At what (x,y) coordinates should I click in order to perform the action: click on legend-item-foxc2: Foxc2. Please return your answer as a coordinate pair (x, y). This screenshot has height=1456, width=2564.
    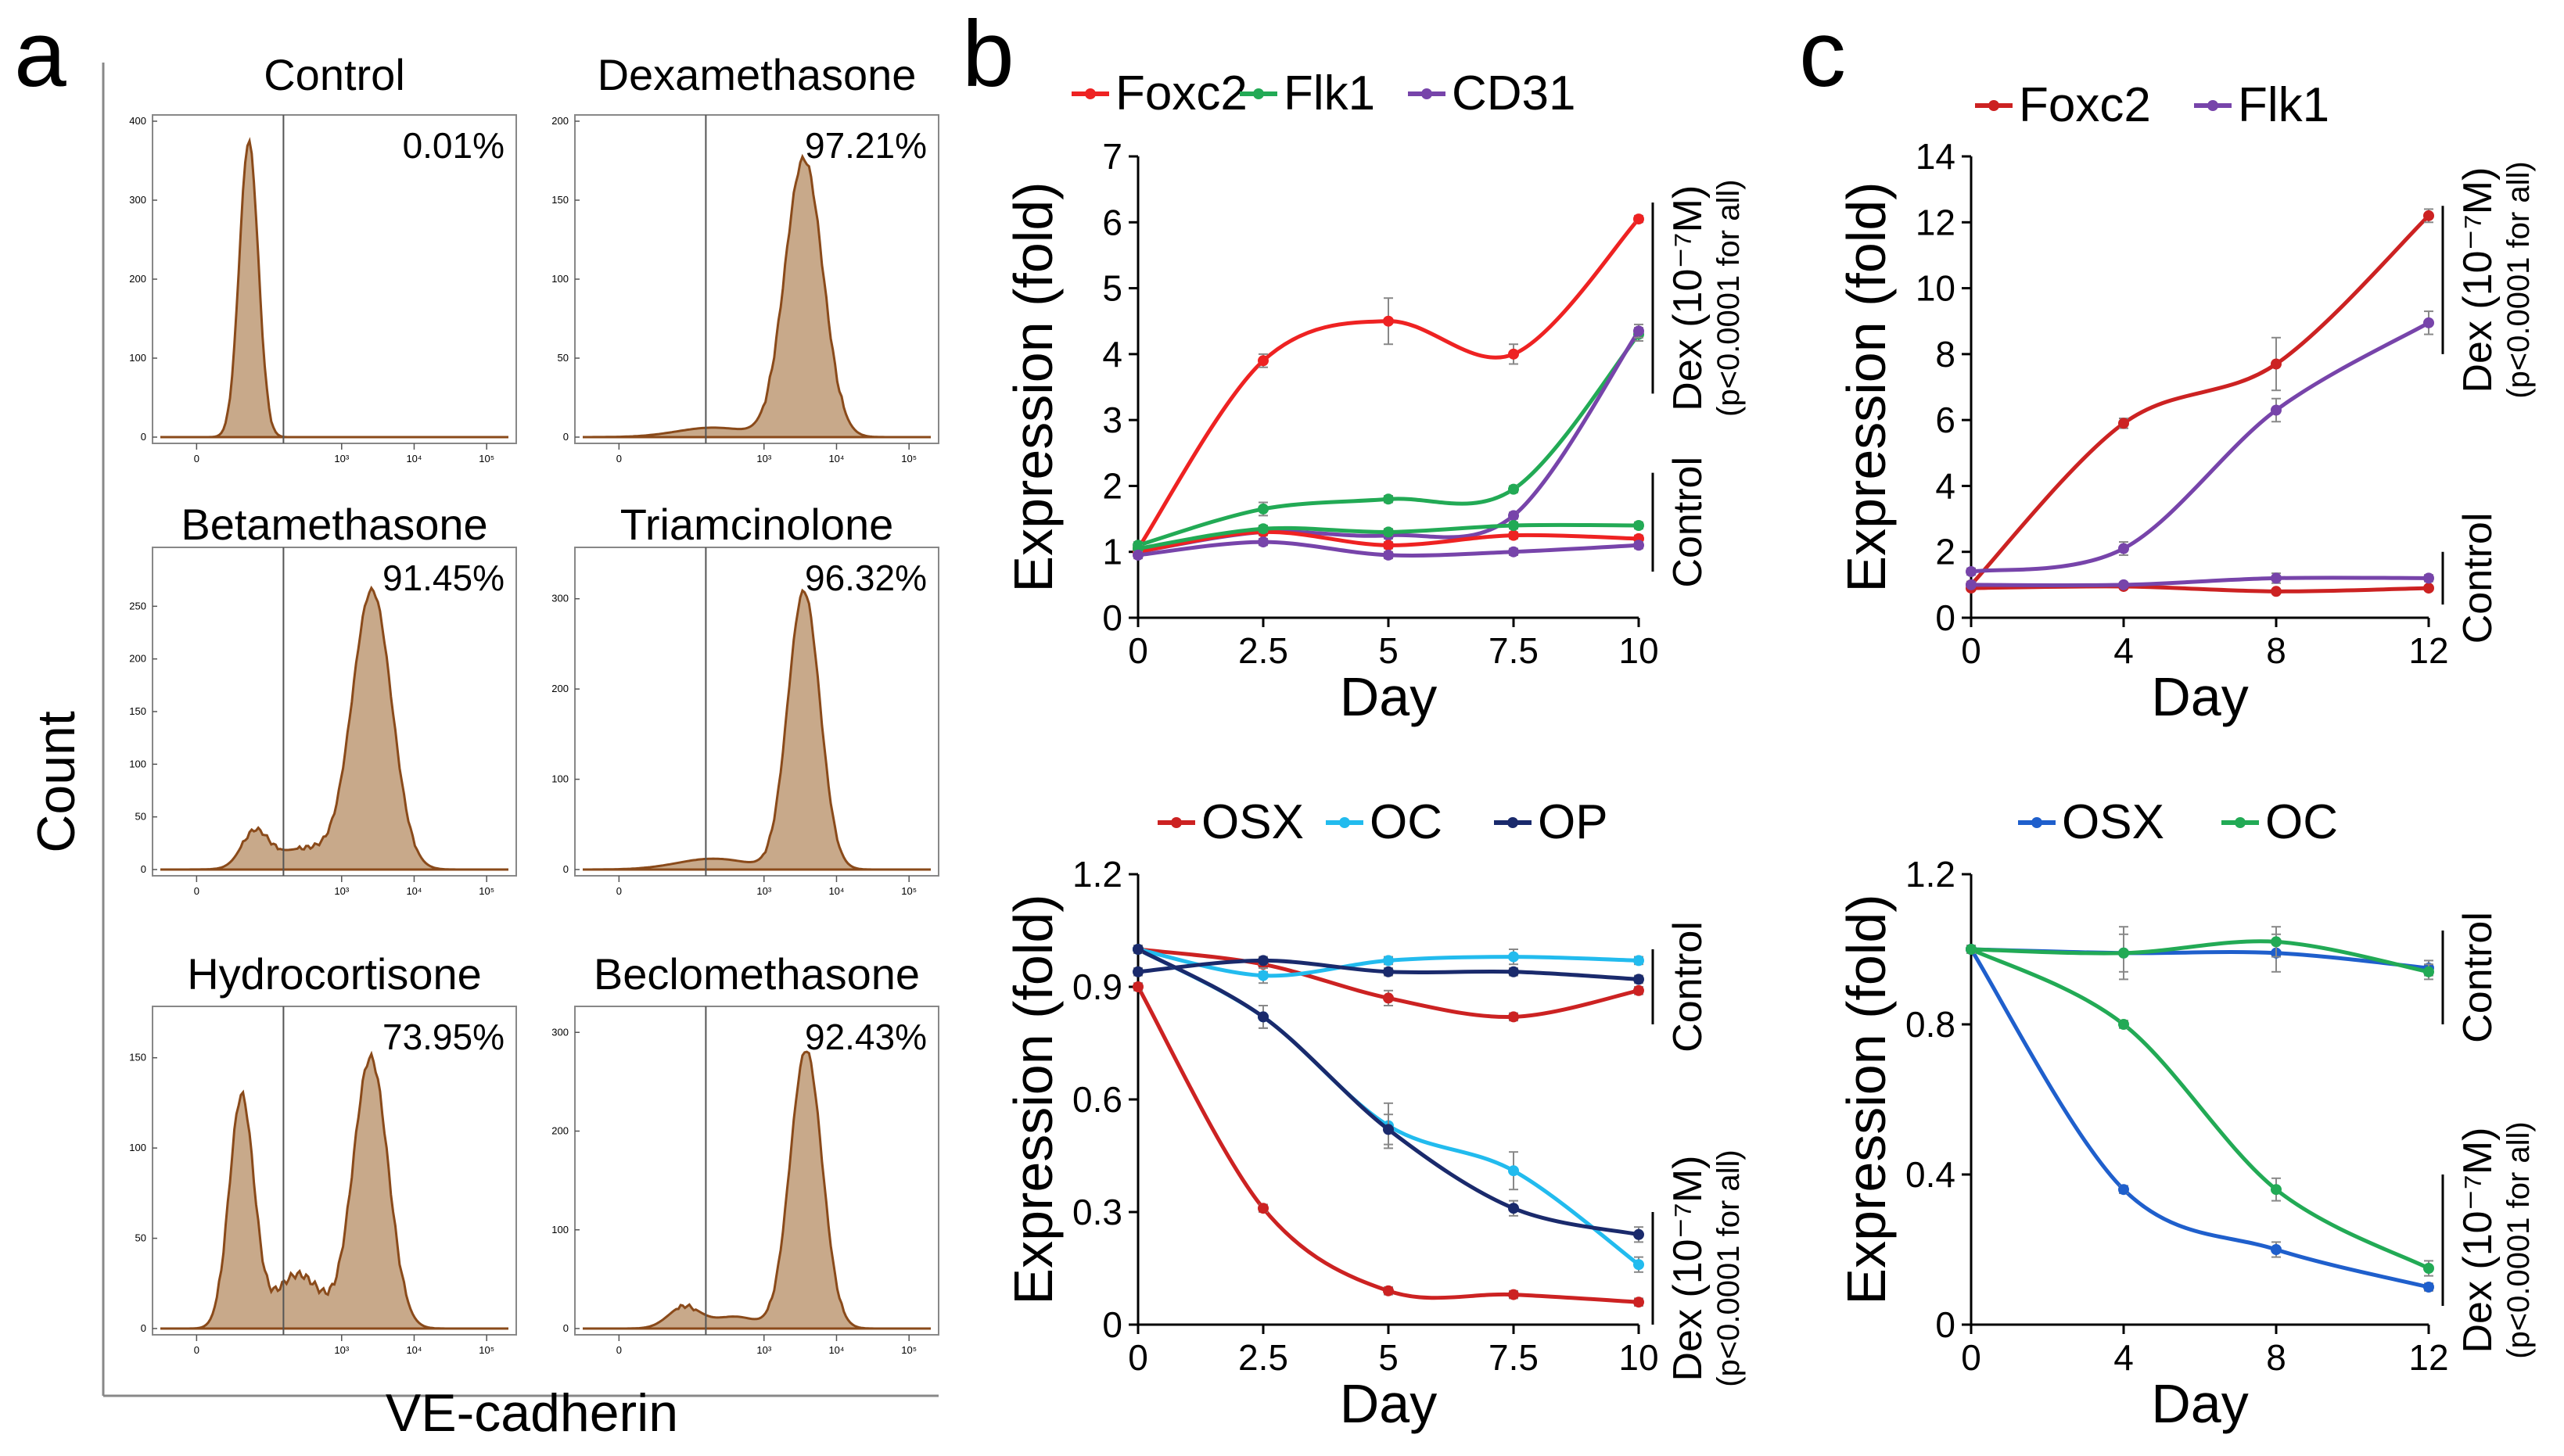
    Looking at the image, I should click on (1160, 93).